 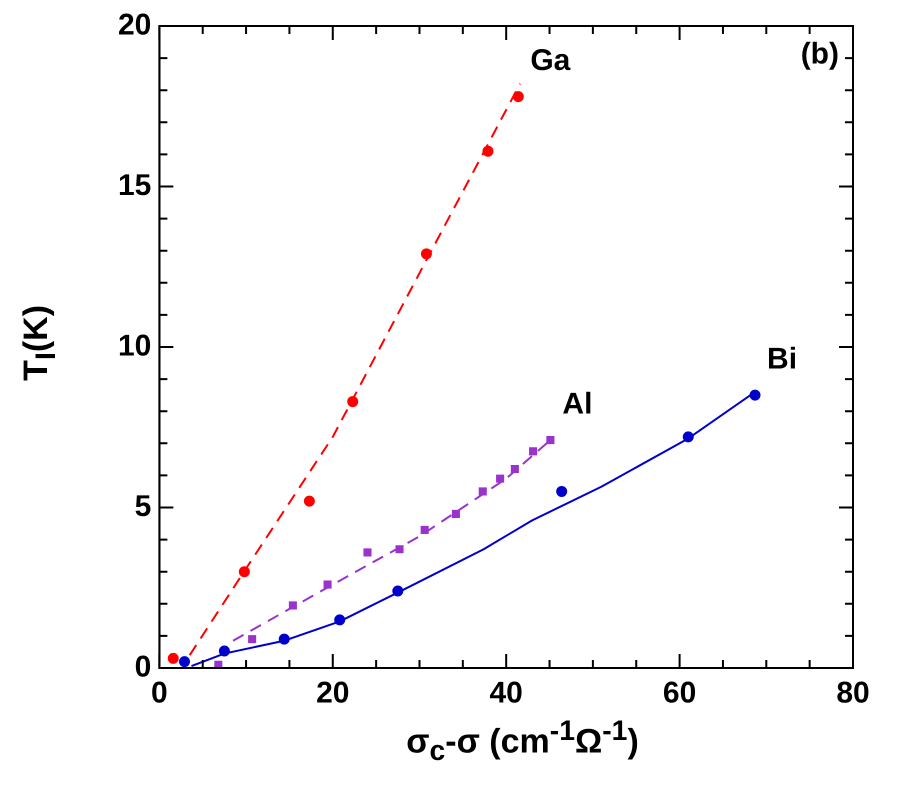 What do you see at coordinates (506, 693) in the screenshot?
I see `x-tick-label: 40` at bounding box center [506, 693].